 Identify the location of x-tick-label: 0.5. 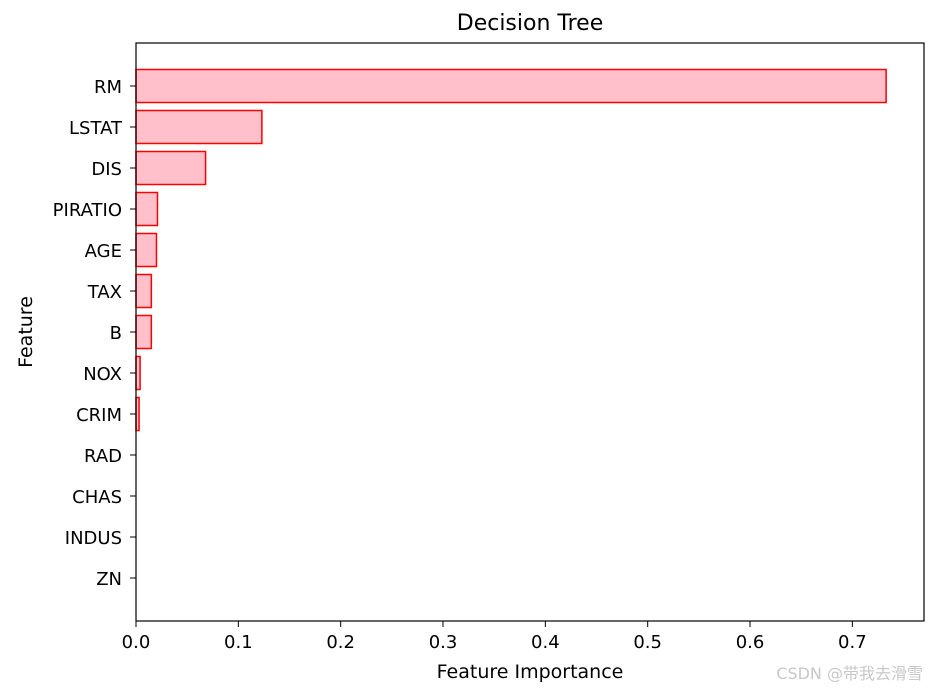
(647, 642).